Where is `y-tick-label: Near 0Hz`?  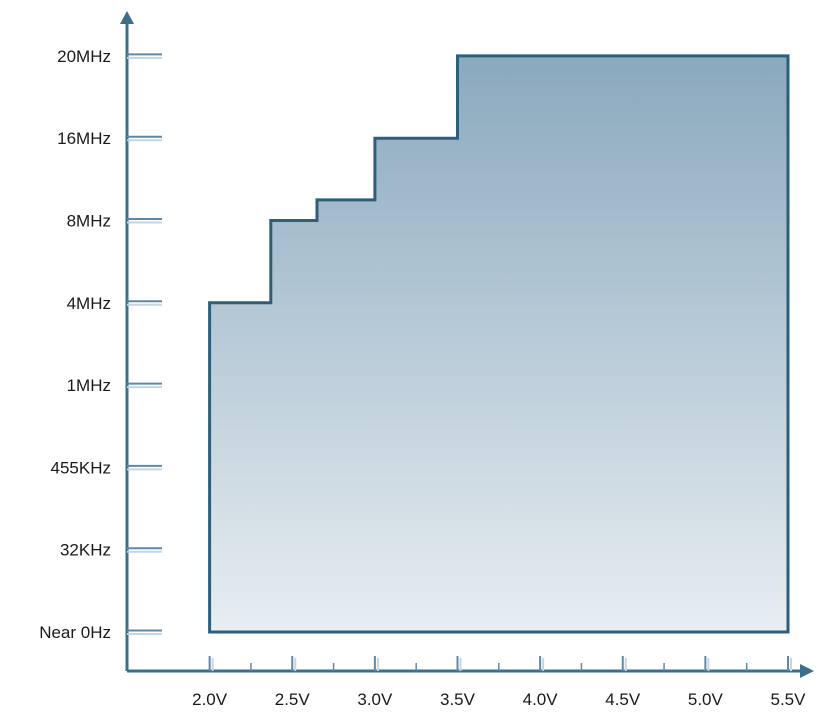
y-tick-label: Near 0Hz is located at coordinates (75, 632).